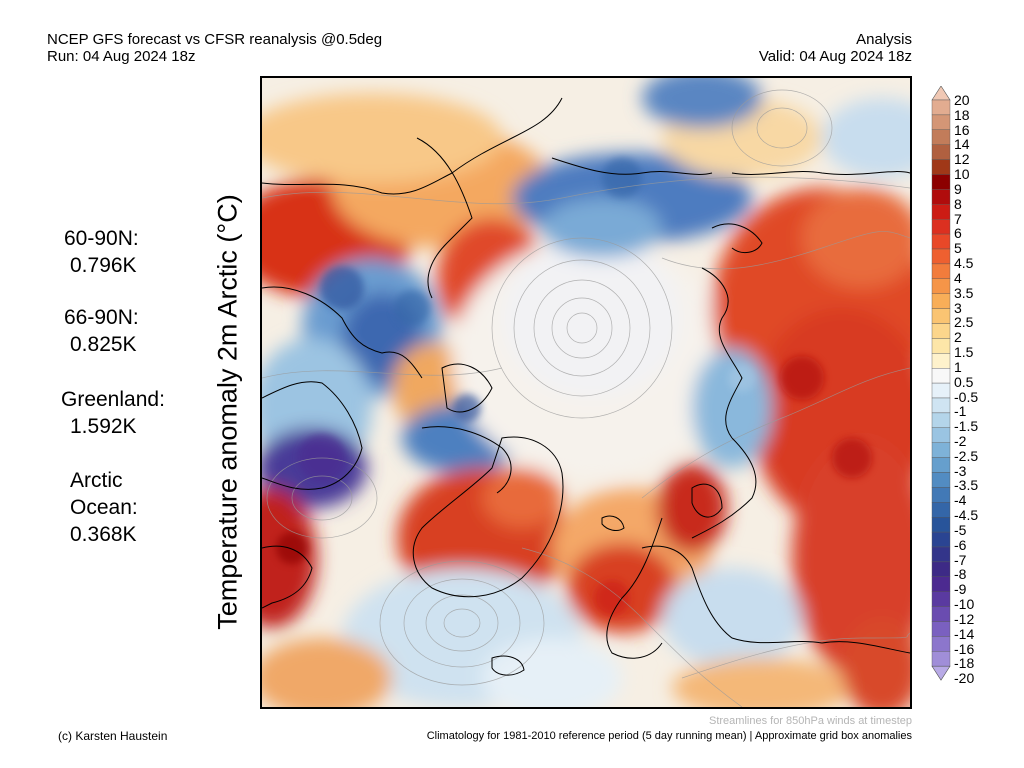 Image resolution: width=1024 pixels, height=768 pixels. What do you see at coordinates (964, 678) in the screenshot?
I see `colorbar-label: -20` at bounding box center [964, 678].